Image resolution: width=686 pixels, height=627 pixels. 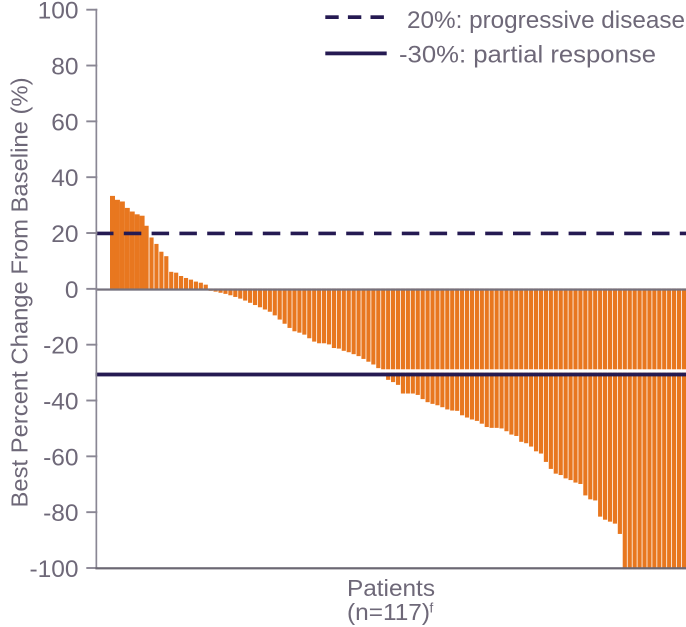 I want to click on svg-text: 20%: progressive disease, so click(x=546, y=20).